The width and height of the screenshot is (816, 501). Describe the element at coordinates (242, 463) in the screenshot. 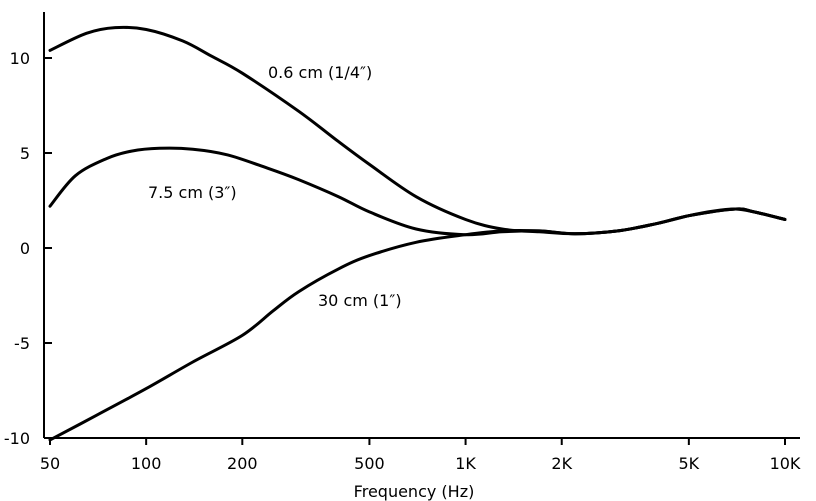

I see `x-tick-label: 200` at that location.